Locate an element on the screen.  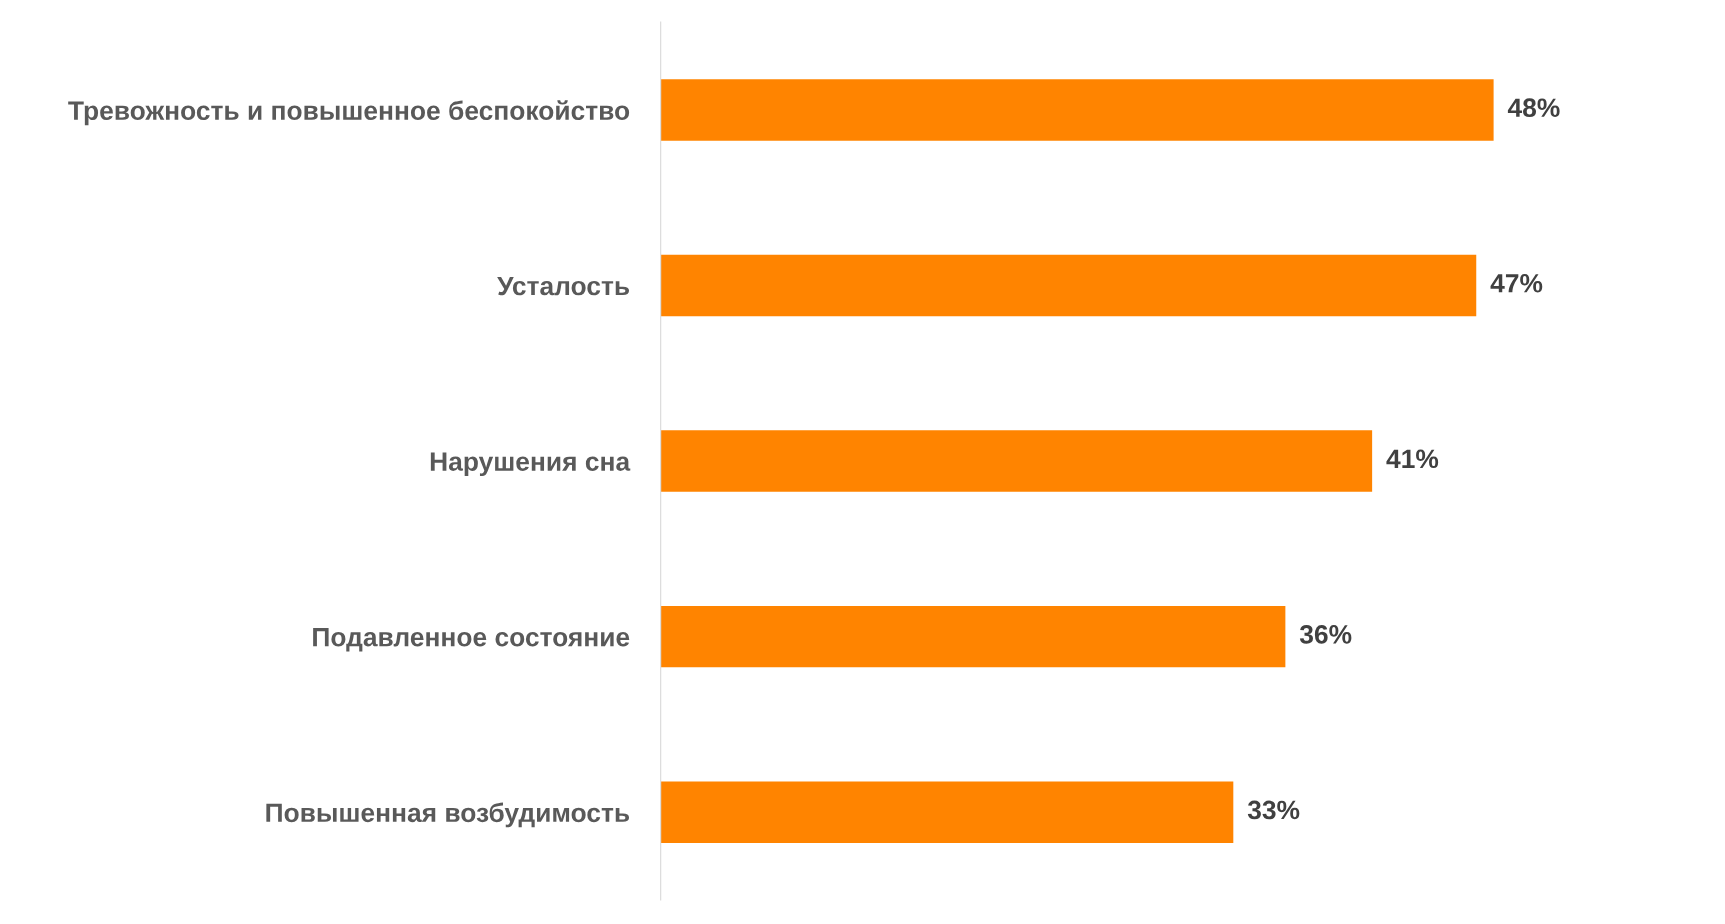
data-label: 36% is located at coordinates (1325, 634).